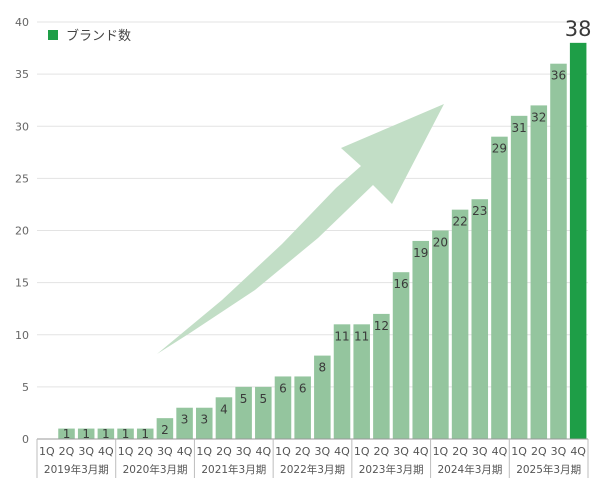 This screenshot has width=600, height=481. I want to click on bar-value-label: 12, so click(381, 326).